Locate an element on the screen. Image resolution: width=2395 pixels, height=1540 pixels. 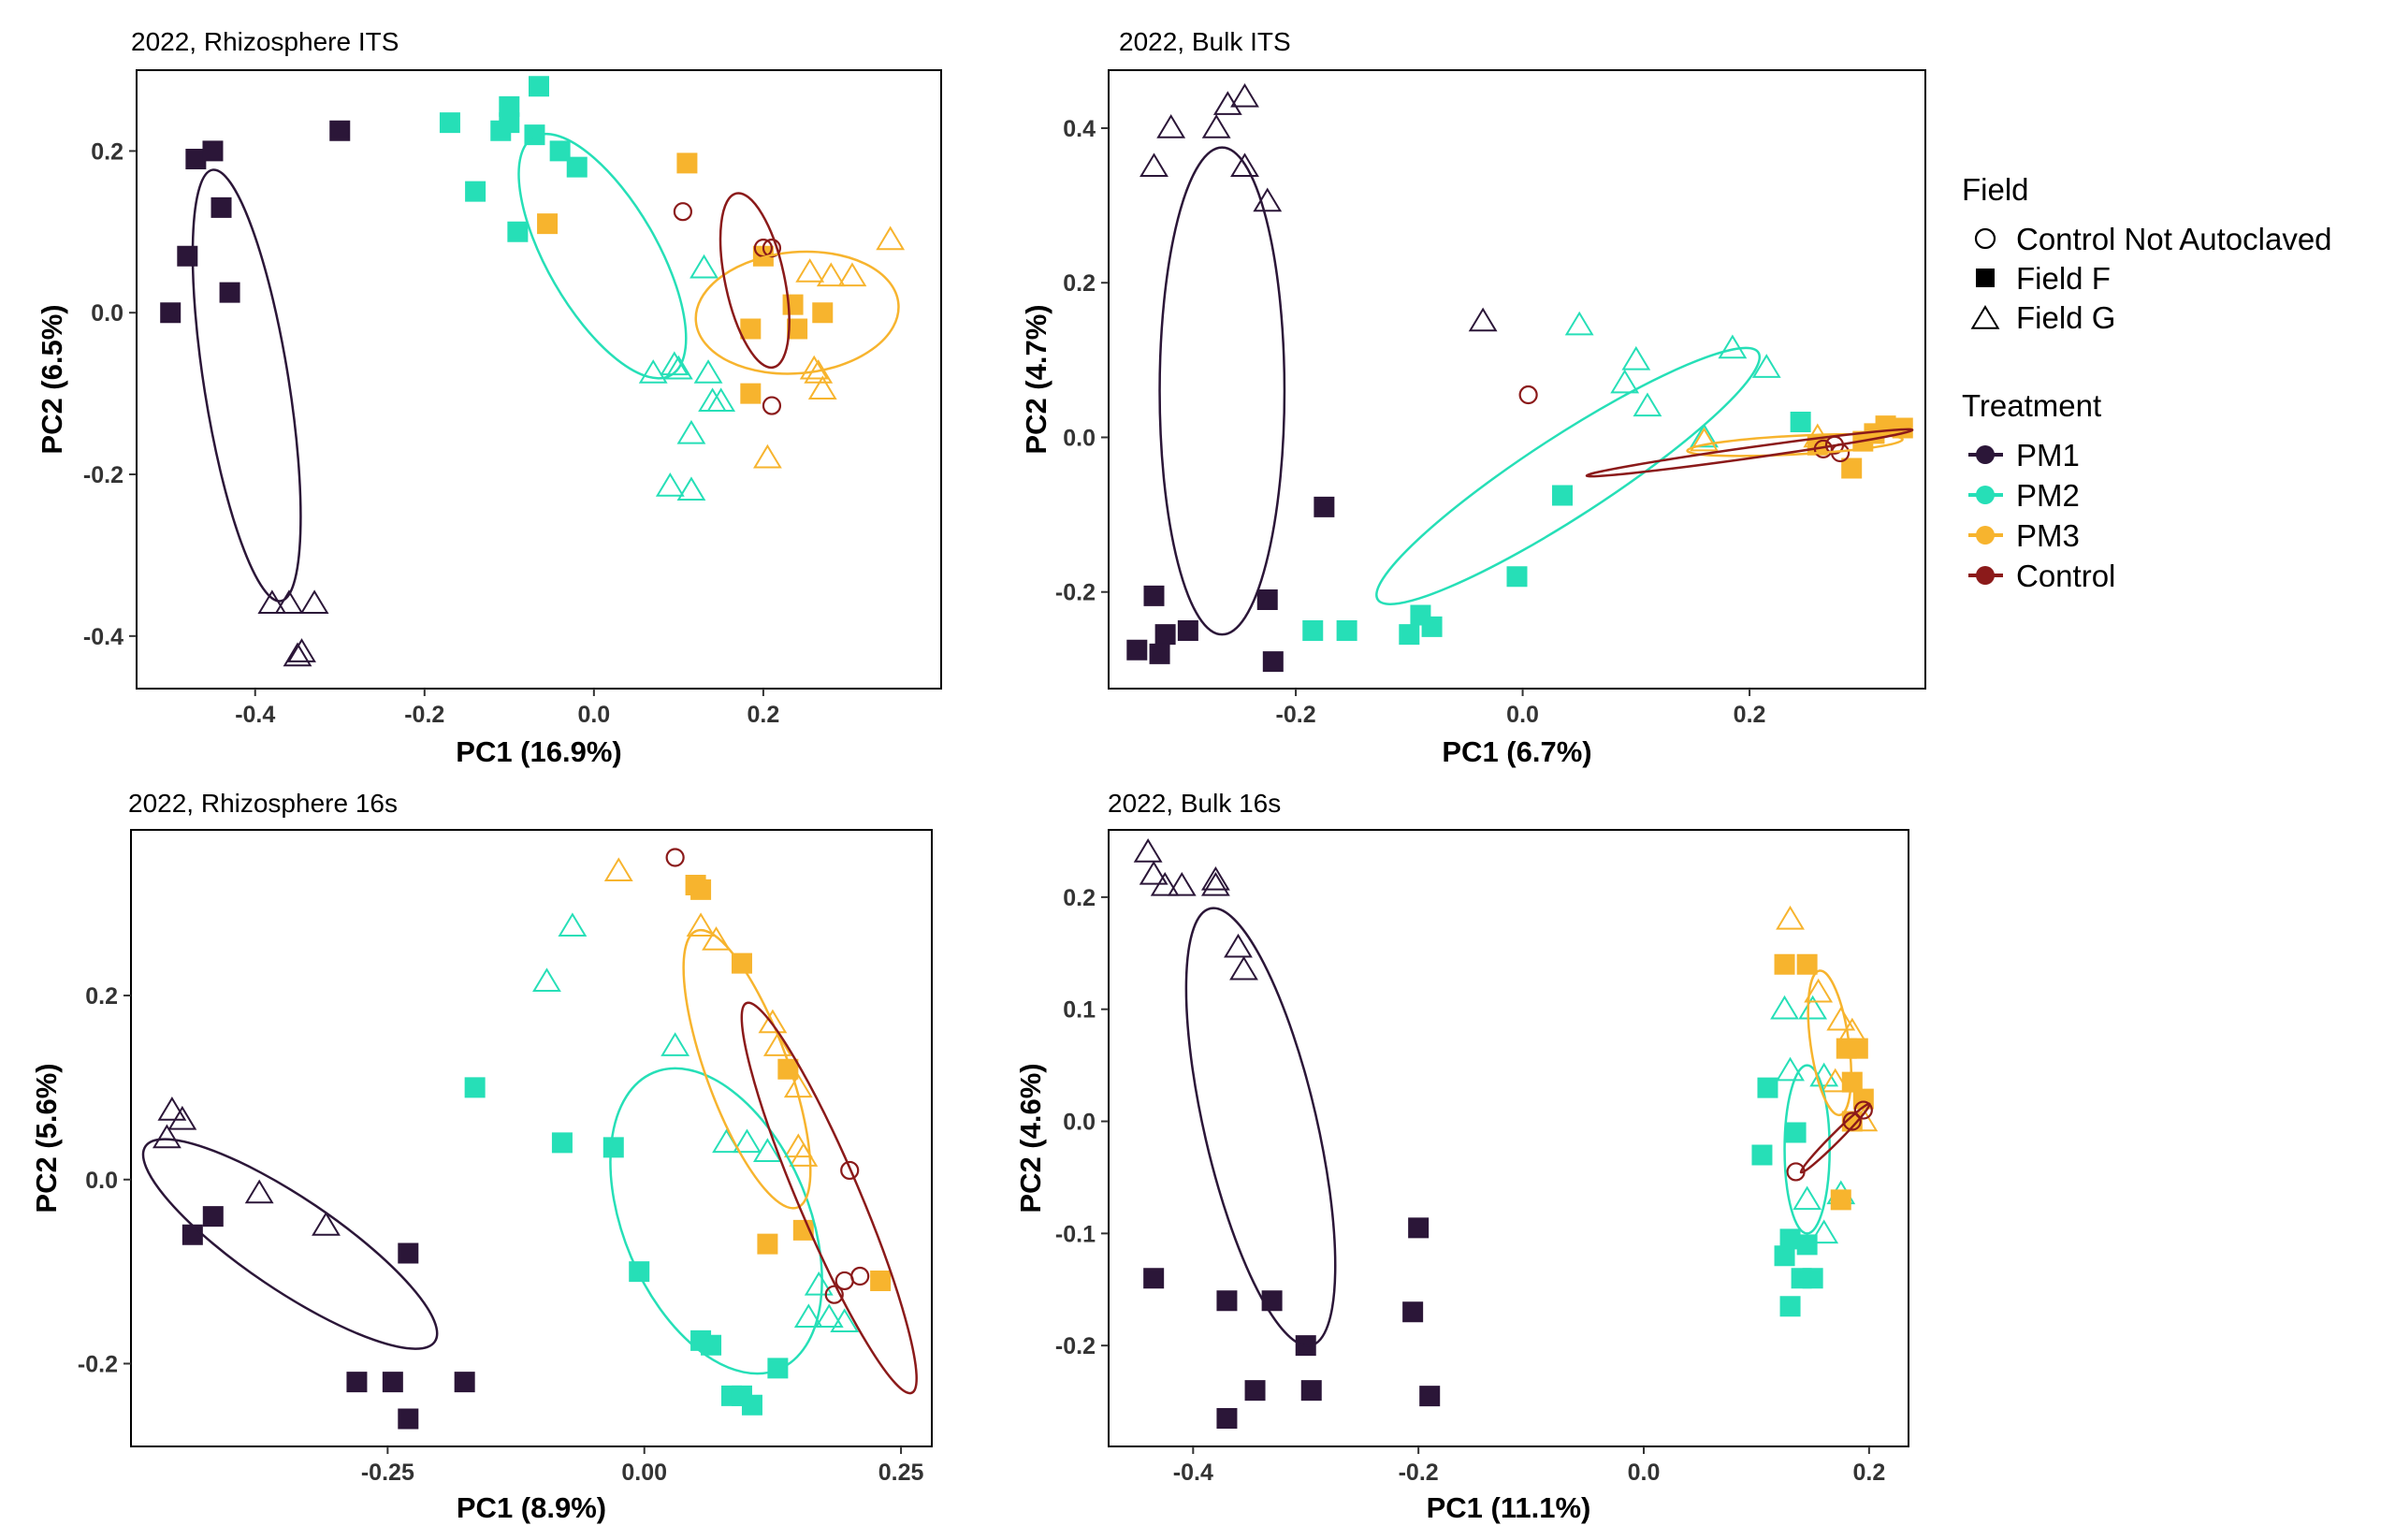
ellipse-pm2 is located at coordinates (602, 256).